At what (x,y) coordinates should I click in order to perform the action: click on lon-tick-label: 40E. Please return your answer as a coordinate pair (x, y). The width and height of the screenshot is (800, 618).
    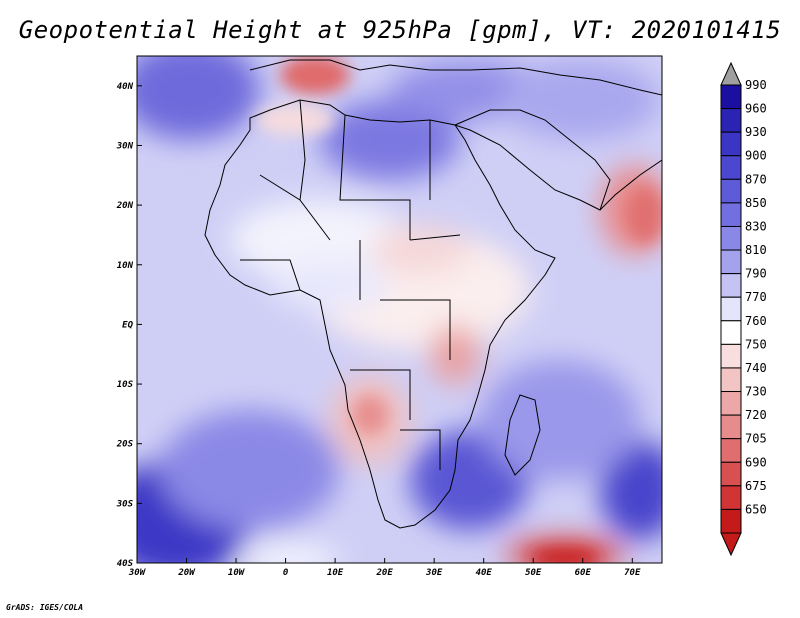
    Looking at the image, I should click on (484, 573).